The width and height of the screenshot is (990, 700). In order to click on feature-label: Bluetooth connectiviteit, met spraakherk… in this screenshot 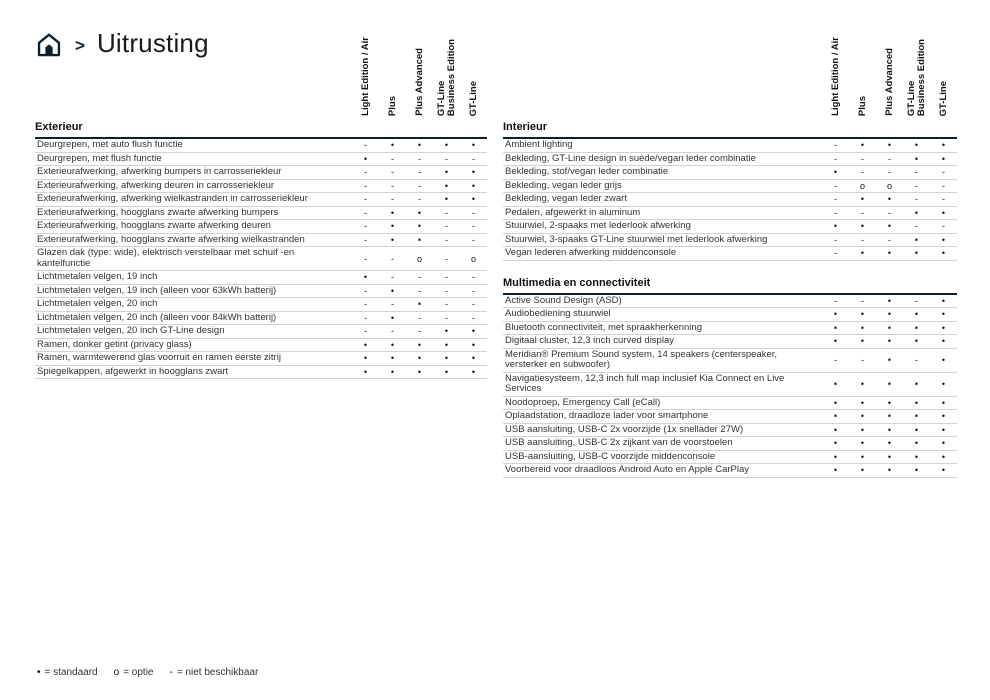, I will do `click(603, 327)`.